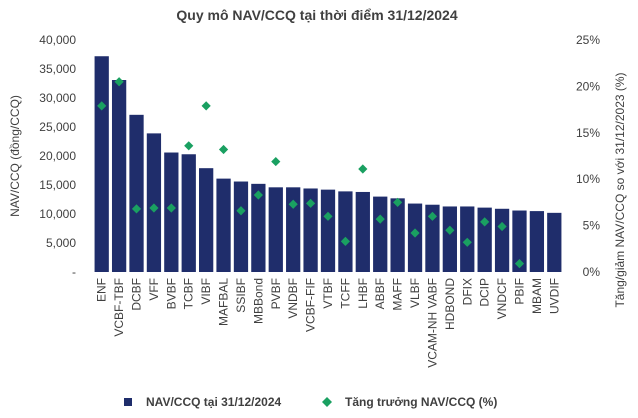 This screenshot has width=638, height=418. Describe the element at coordinates (450, 304) in the screenshot. I see `x-tick-label: HDBOND` at that location.